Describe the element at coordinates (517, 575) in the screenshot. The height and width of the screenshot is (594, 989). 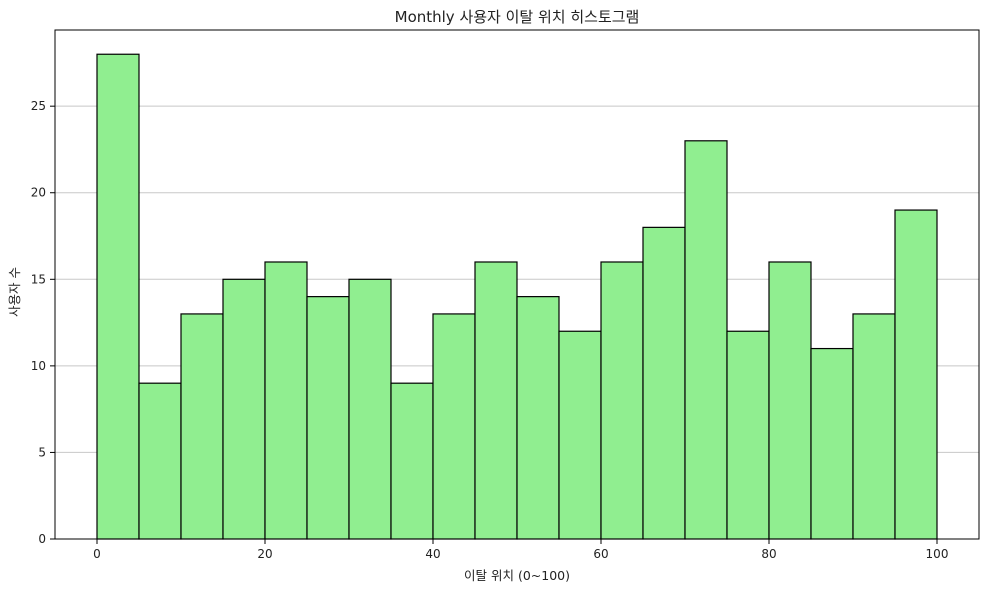
I see `x-axis-label: 이탈 위치 (0~100)` at that location.